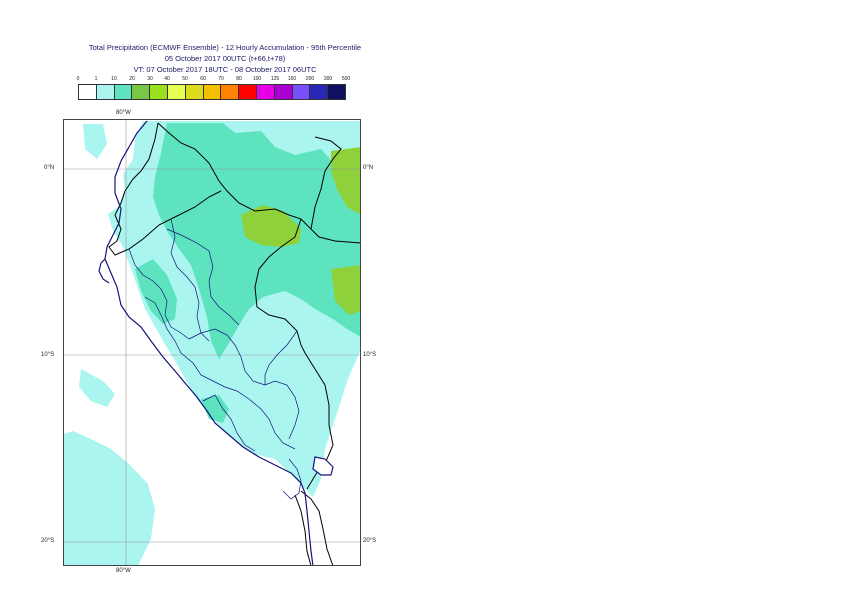  Describe the element at coordinates (346, 290) in the screenshot. I see `precip-area-heavy-southeast` at that location.